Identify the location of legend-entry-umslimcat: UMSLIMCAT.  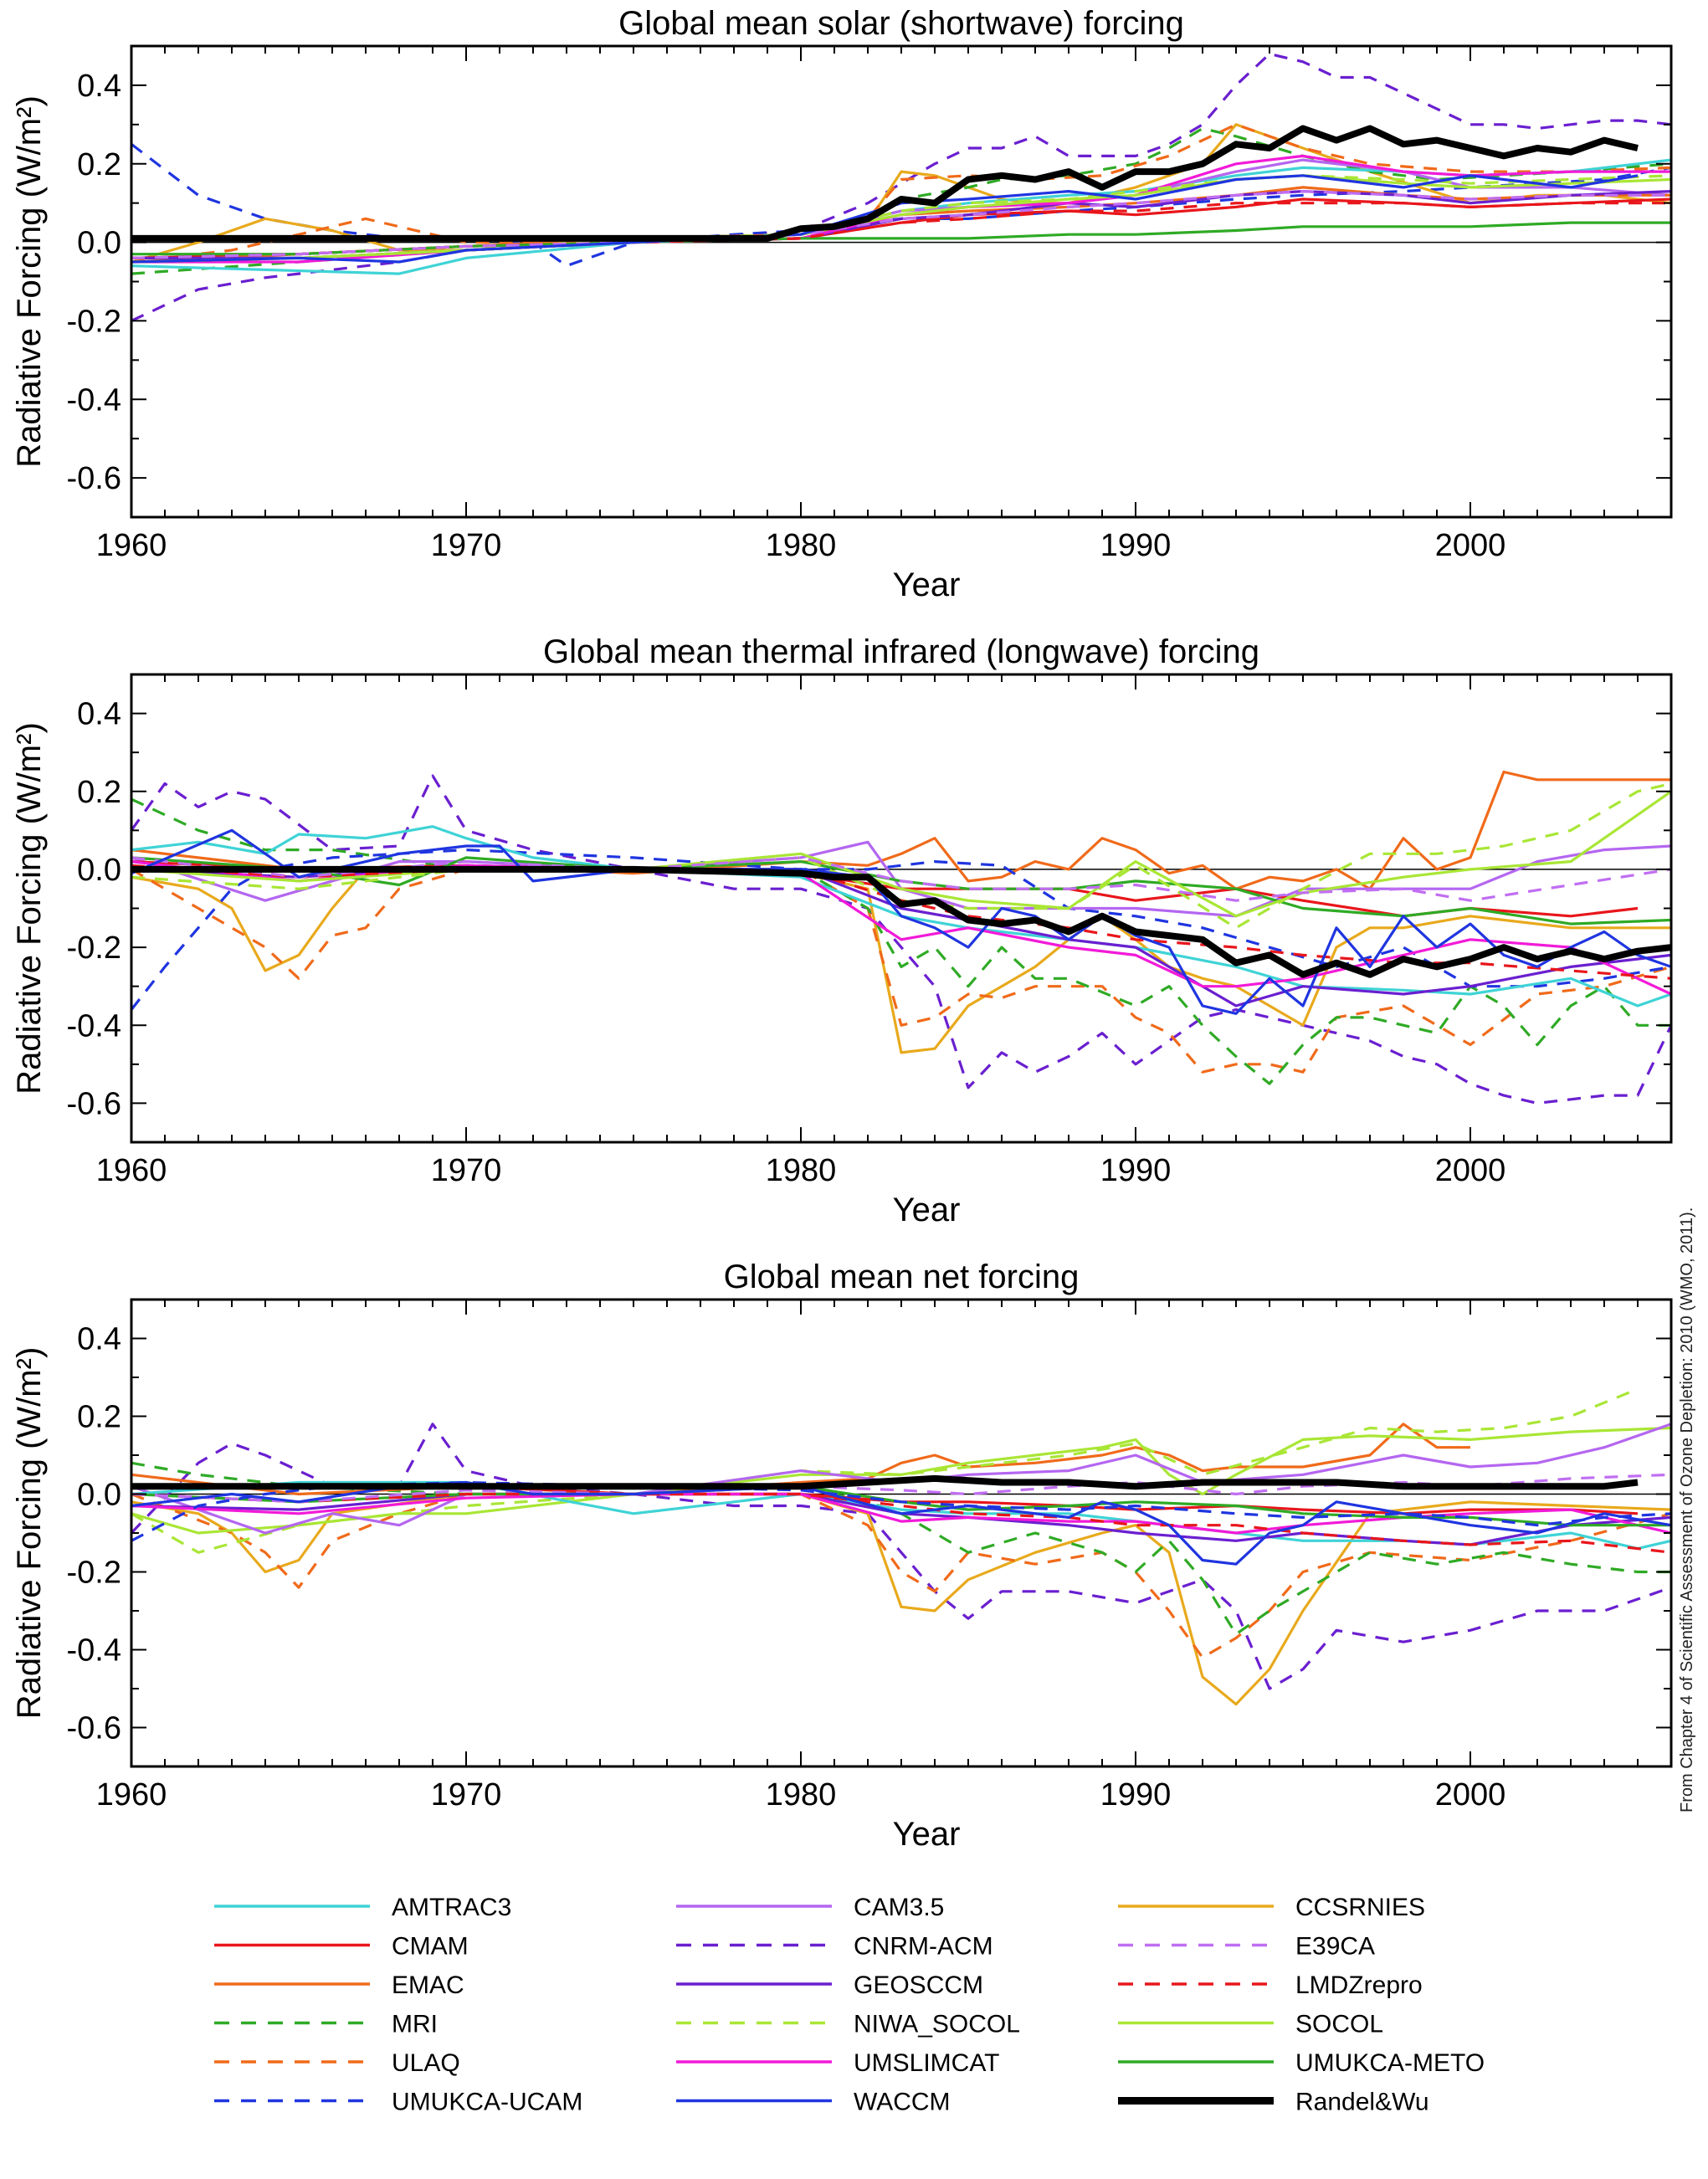
(837, 2063).